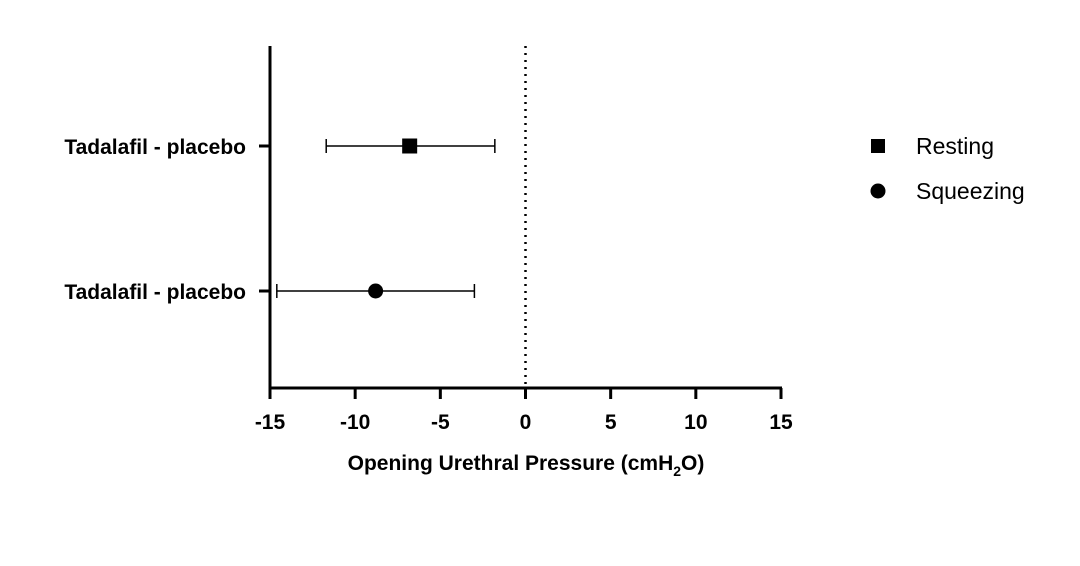  What do you see at coordinates (526, 465) in the screenshot?
I see `x-axis-label: Opening Urethral Pressure (cmH2O)` at bounding box center [526, 465].